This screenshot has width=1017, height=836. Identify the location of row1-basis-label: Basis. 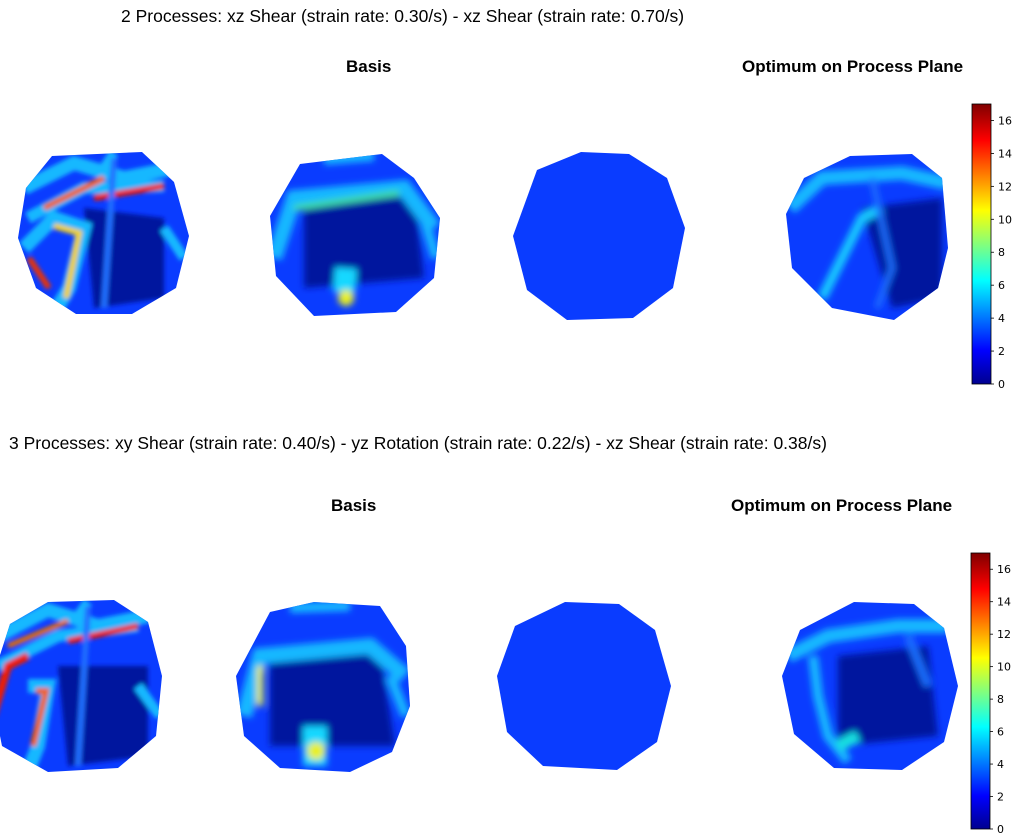
(369, 66).